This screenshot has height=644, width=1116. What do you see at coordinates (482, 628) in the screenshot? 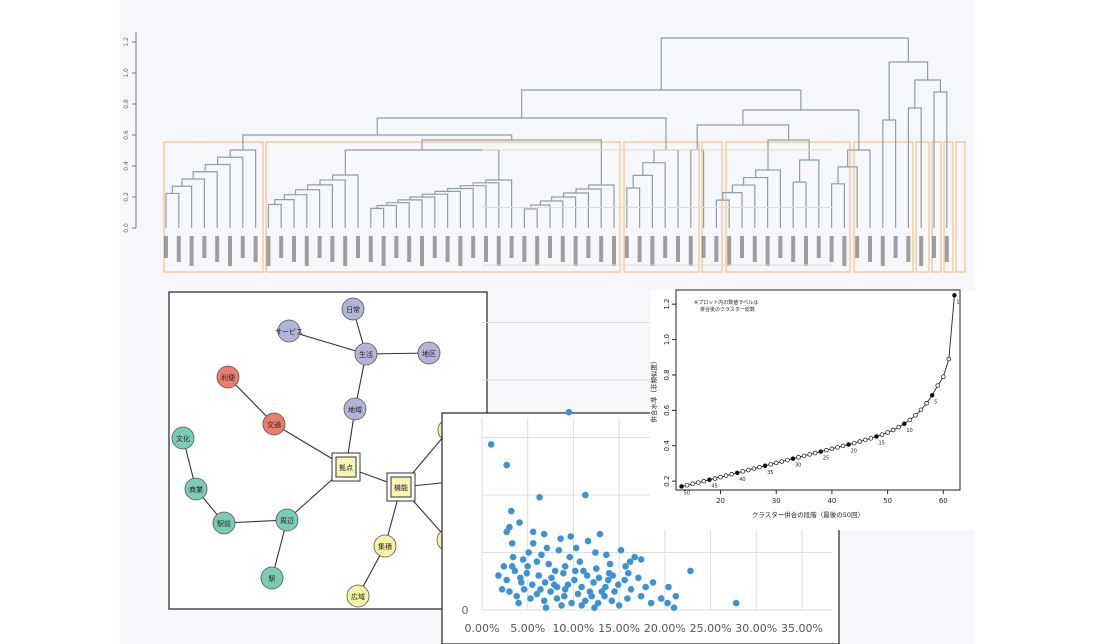
I see `scatter-x-tick-label: 0.00%` at bounding box center [482, 628].